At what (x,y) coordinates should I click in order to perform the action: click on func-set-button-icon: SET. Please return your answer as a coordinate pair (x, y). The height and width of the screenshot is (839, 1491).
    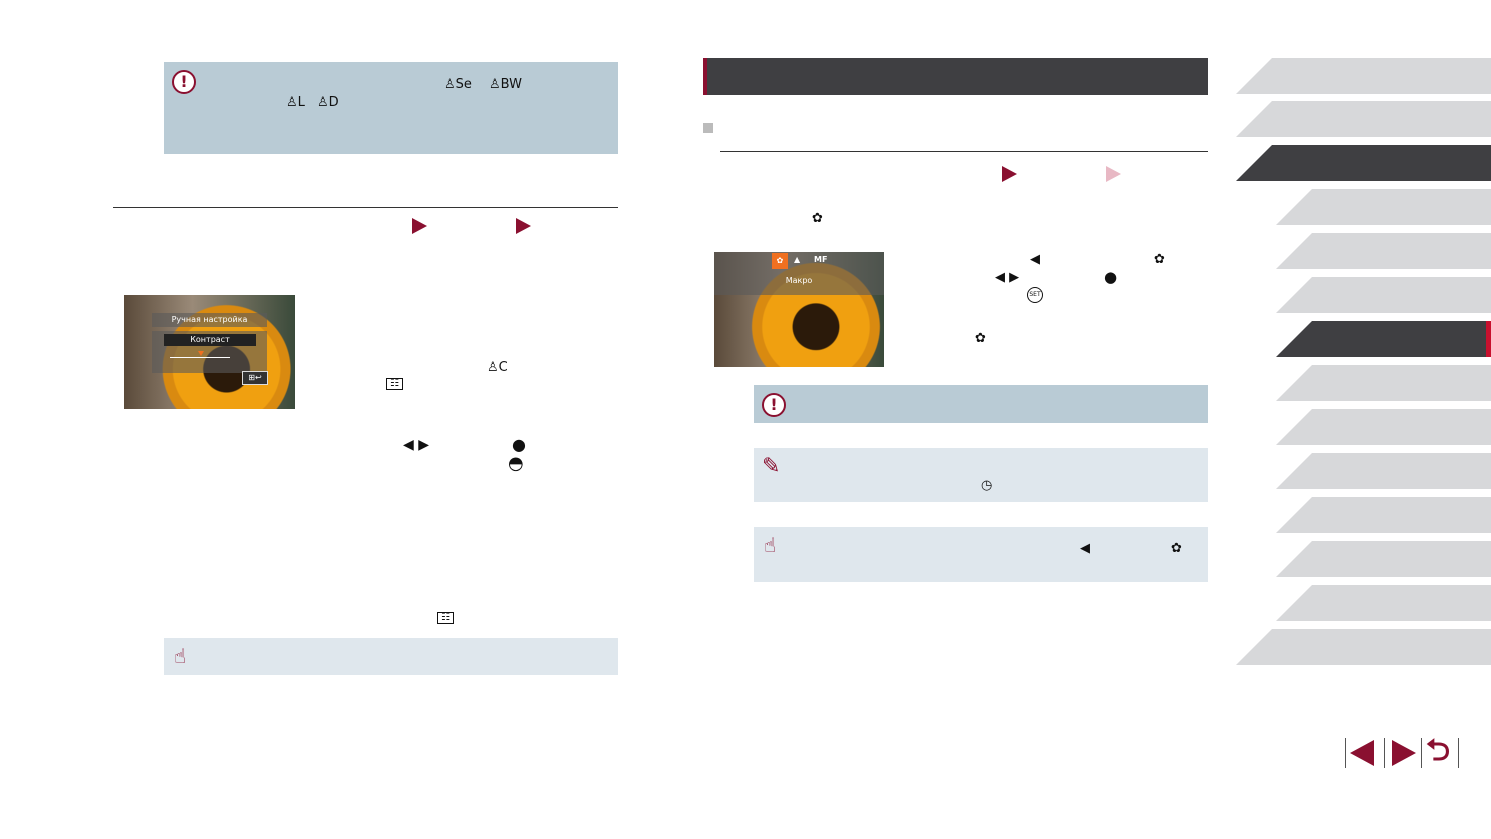
    Looking at the image, I should click on (1035, 295).